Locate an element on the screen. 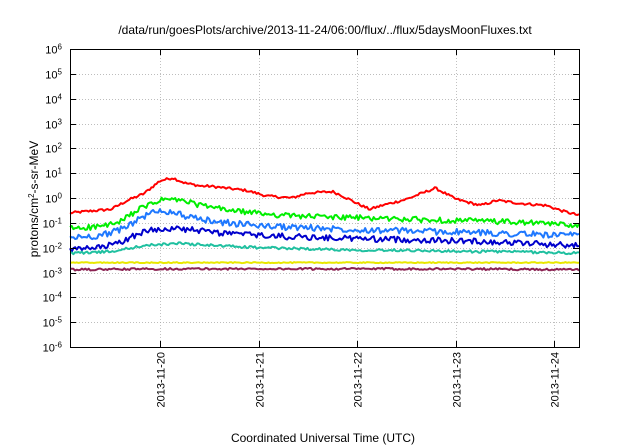 The height and width of the screenshot is (448, 640). y-axis-label-suffix: -s-sr-MeV is located at coordinates (34, 167).